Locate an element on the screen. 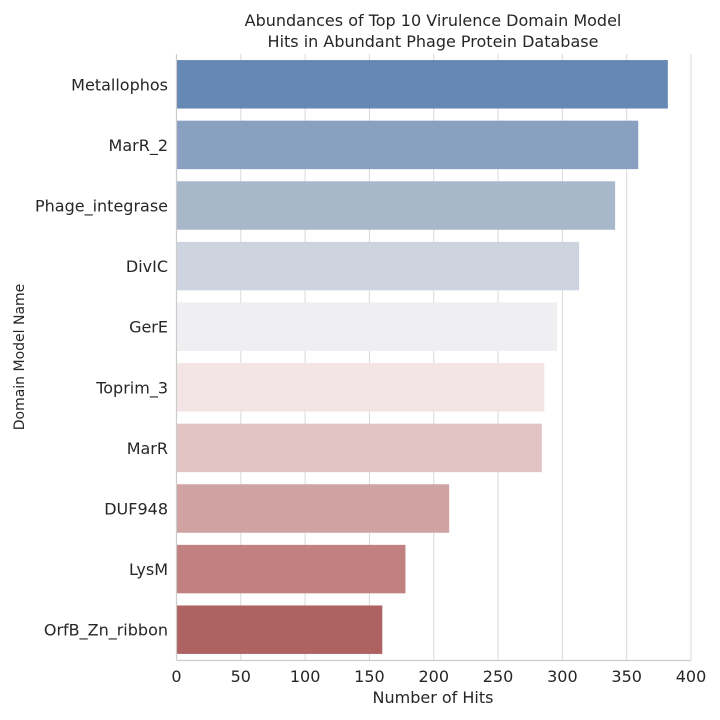 Image resolution: width=720 pixels, height=720 pixels. y-tick-label: MarR is located at coordinates (147, 448).